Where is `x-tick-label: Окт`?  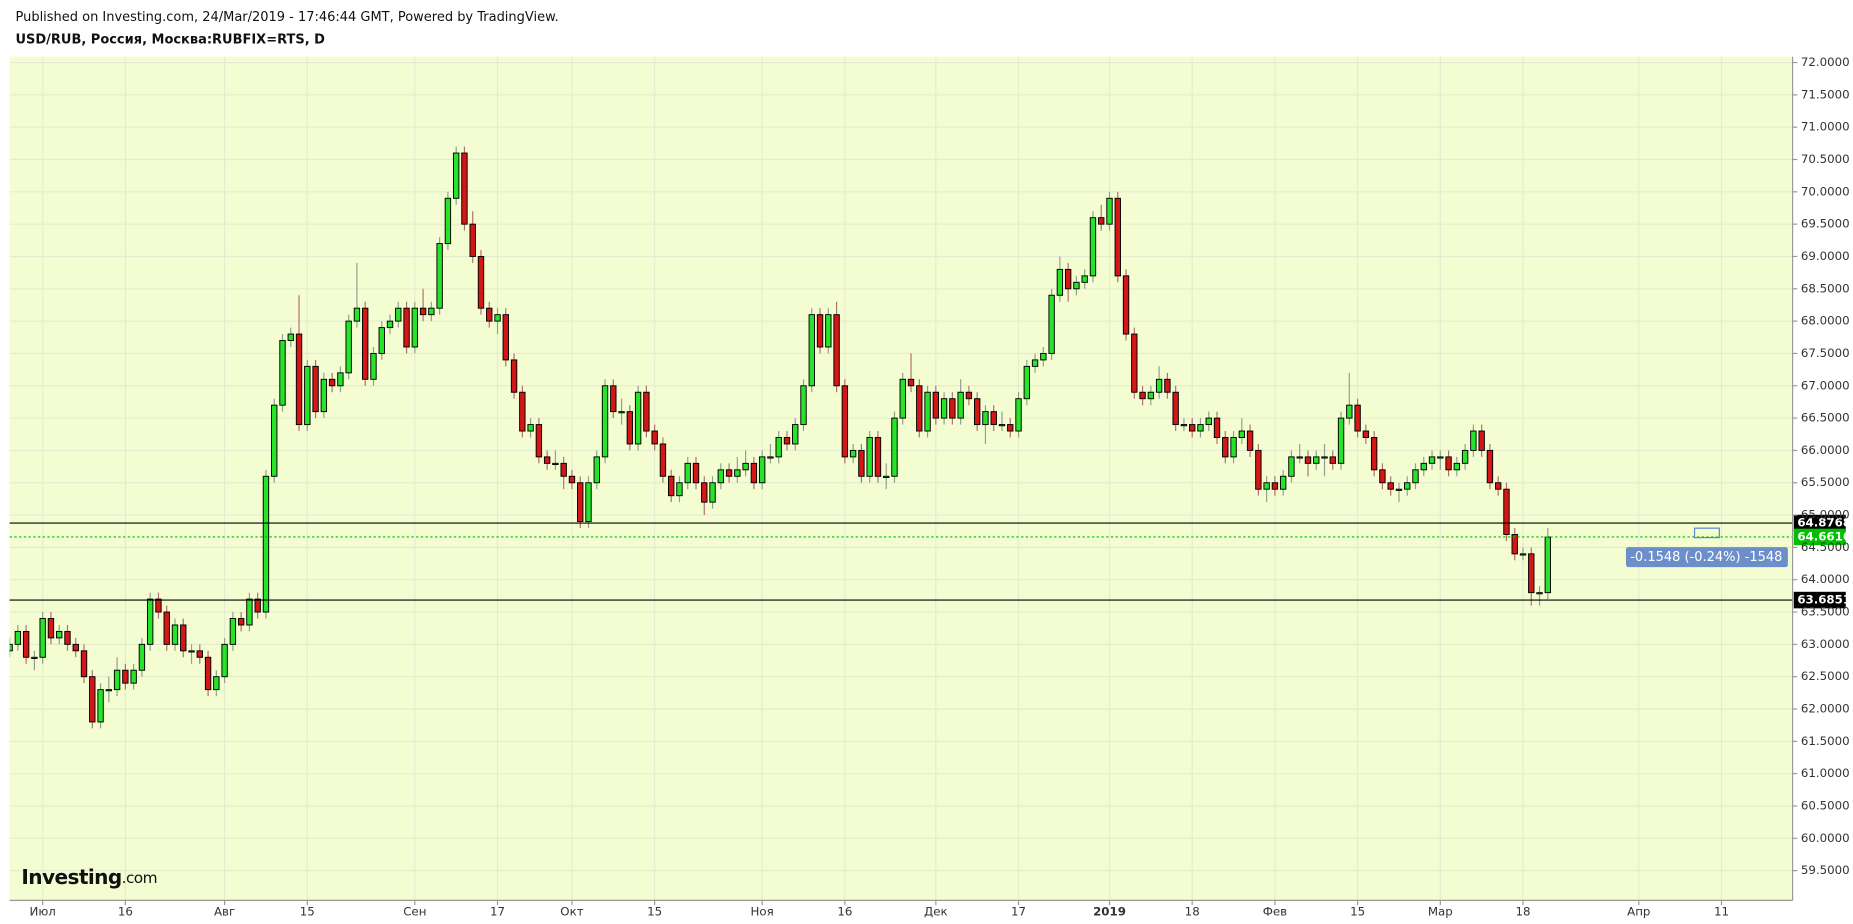
x-tick-label: Окт is located at coordinates (571, 912).